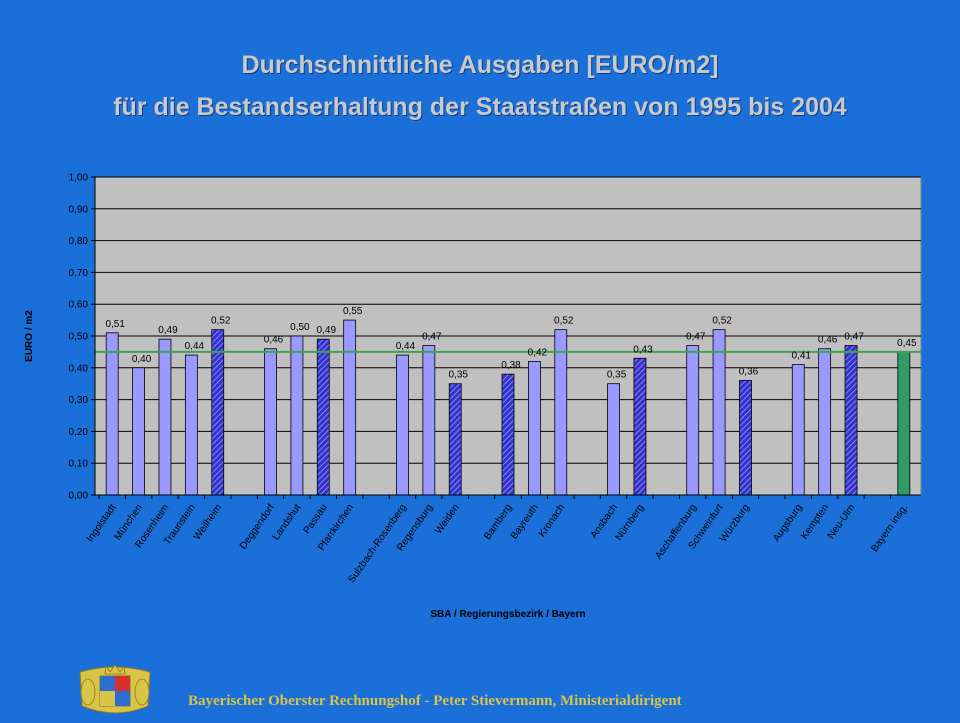  What do you see at coordinates (218, 412) in the screenshot?
I see `bar-weilheim` at bounding box center [218, 412].